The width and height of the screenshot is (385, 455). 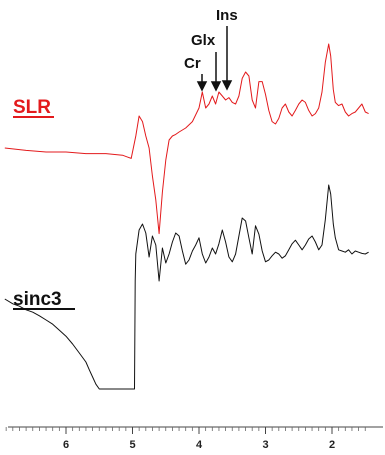 I want to click on glx-arrow-head, so click(x=216, y=86).